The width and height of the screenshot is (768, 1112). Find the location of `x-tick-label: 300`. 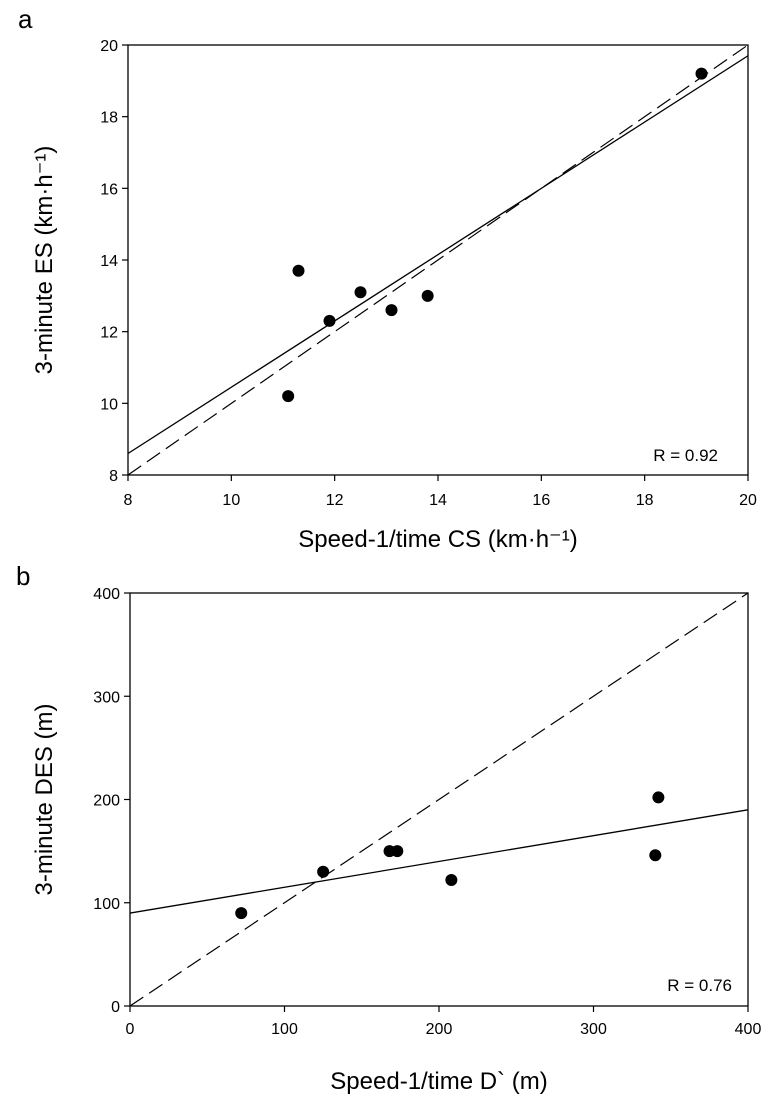

x-tick-label: 300 is located at coordinates (593, 1029).